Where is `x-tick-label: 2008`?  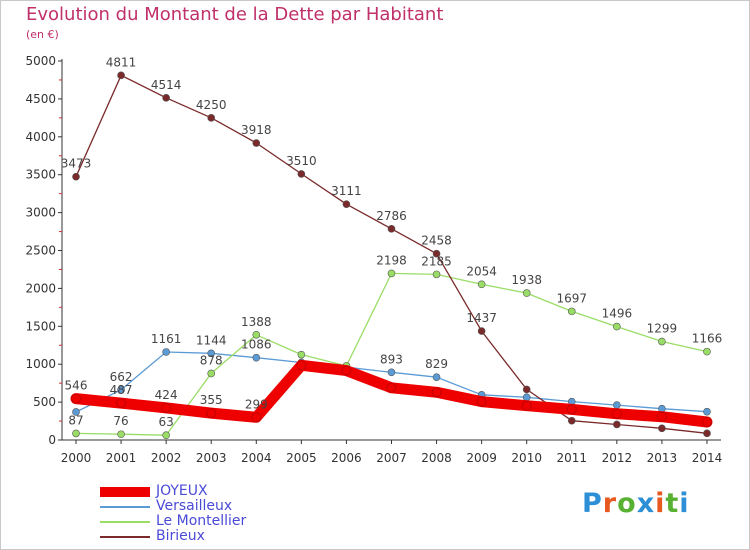 x-tick-label: 2008 is located at coordinates (436, 458).